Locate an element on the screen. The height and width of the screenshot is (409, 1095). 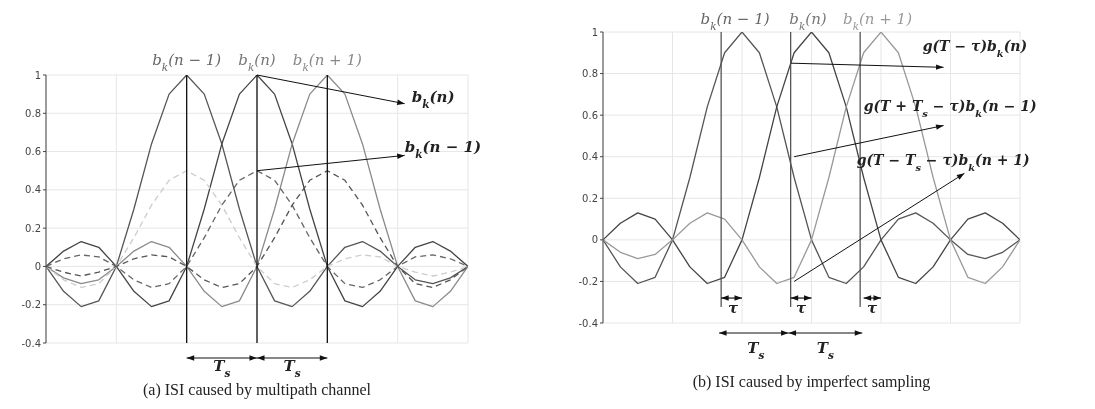
text: b$_{k}$(n) is located at coordinates (257, 62).